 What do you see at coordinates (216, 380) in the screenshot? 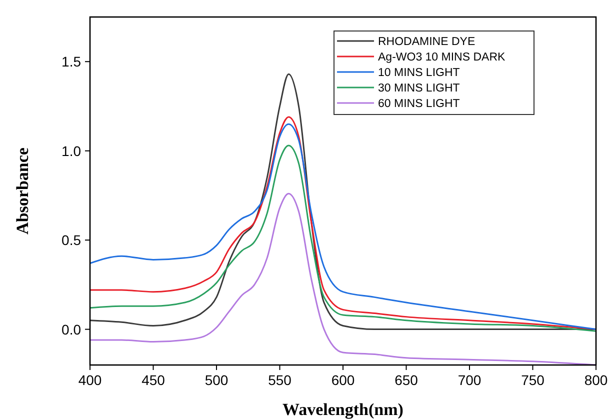
I see `x-tick-label: 500` at bounding box center [216, 380].